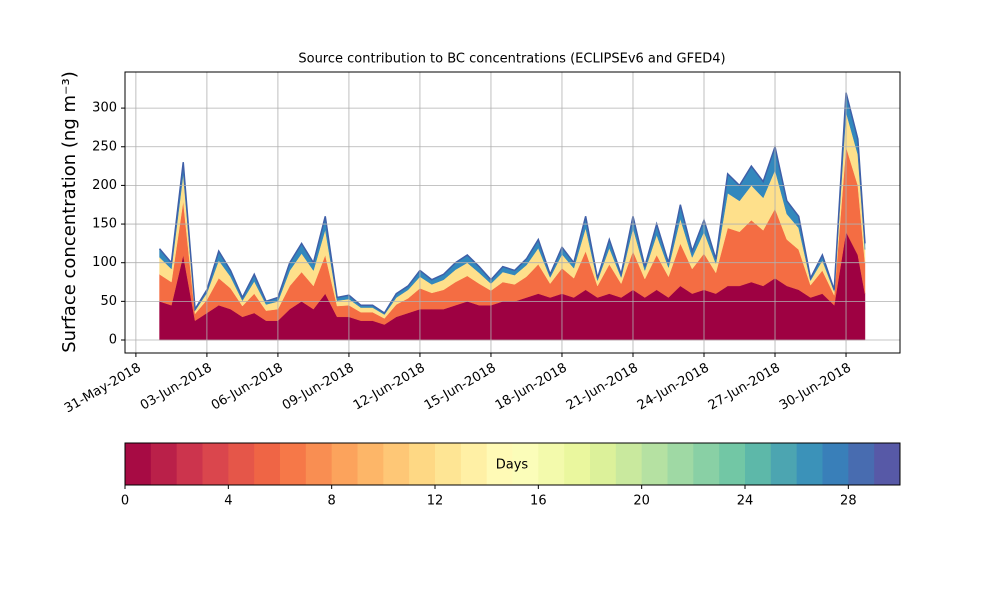 This screenshot has height=604, width=1000. Describe the element at coordinates (531, 387) in the screenshot. I see `x-tick-label: 18-Jun-2018` at that location.